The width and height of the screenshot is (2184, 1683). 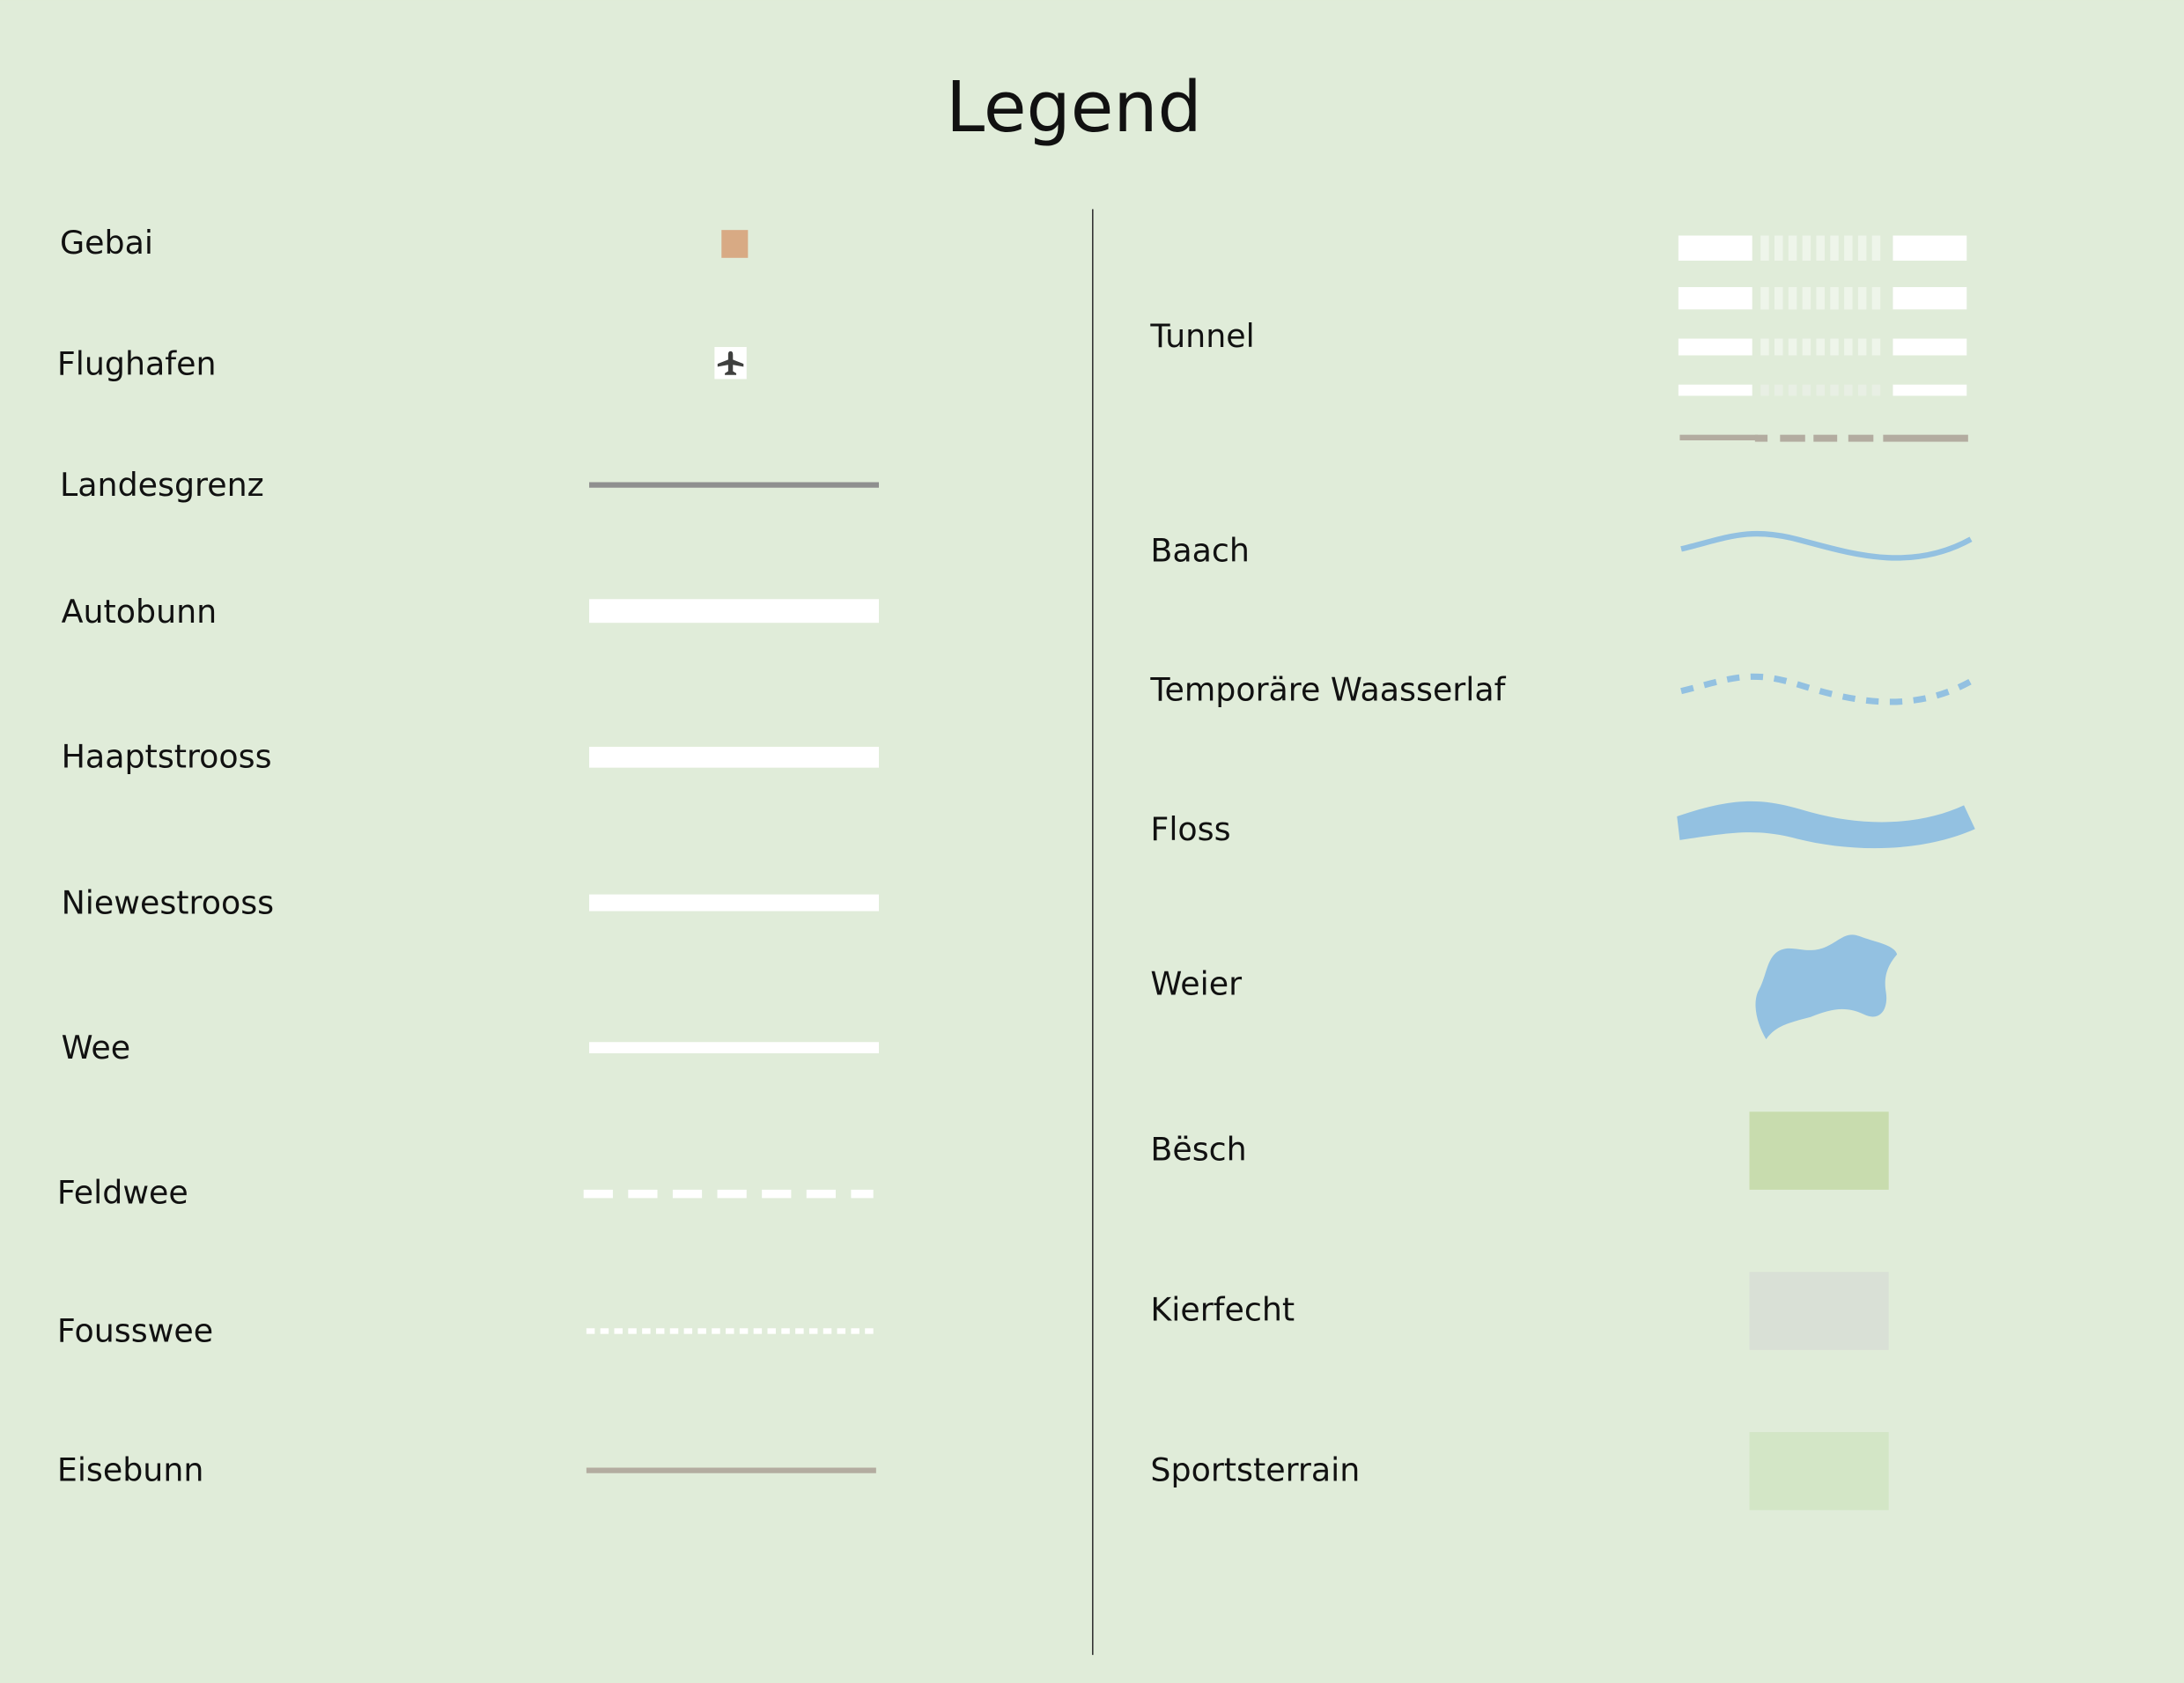 What do you see at coordinates (734, 611) in the screenshot?
I see `motorway-line` at bounding box center [734, 611].